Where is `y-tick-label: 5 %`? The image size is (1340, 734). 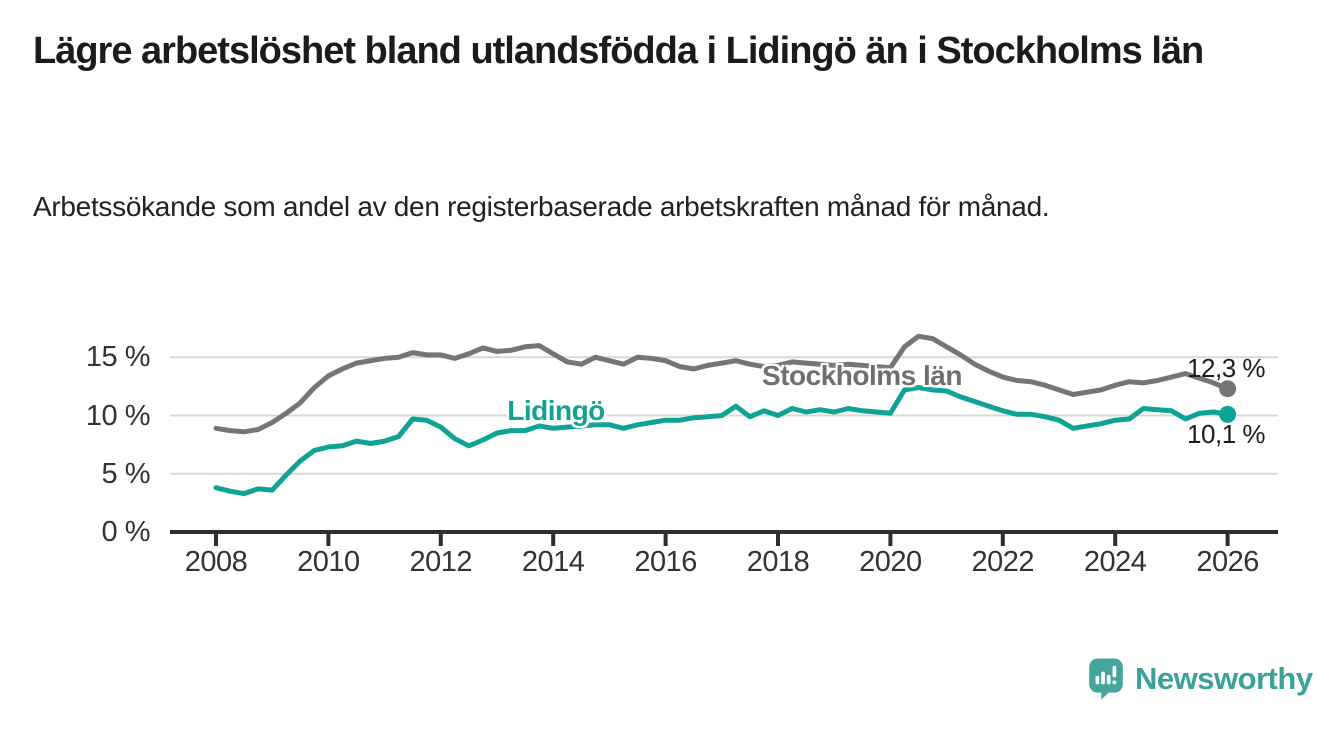 y-tick-label: 5 % is located at coordinates (126, 473).